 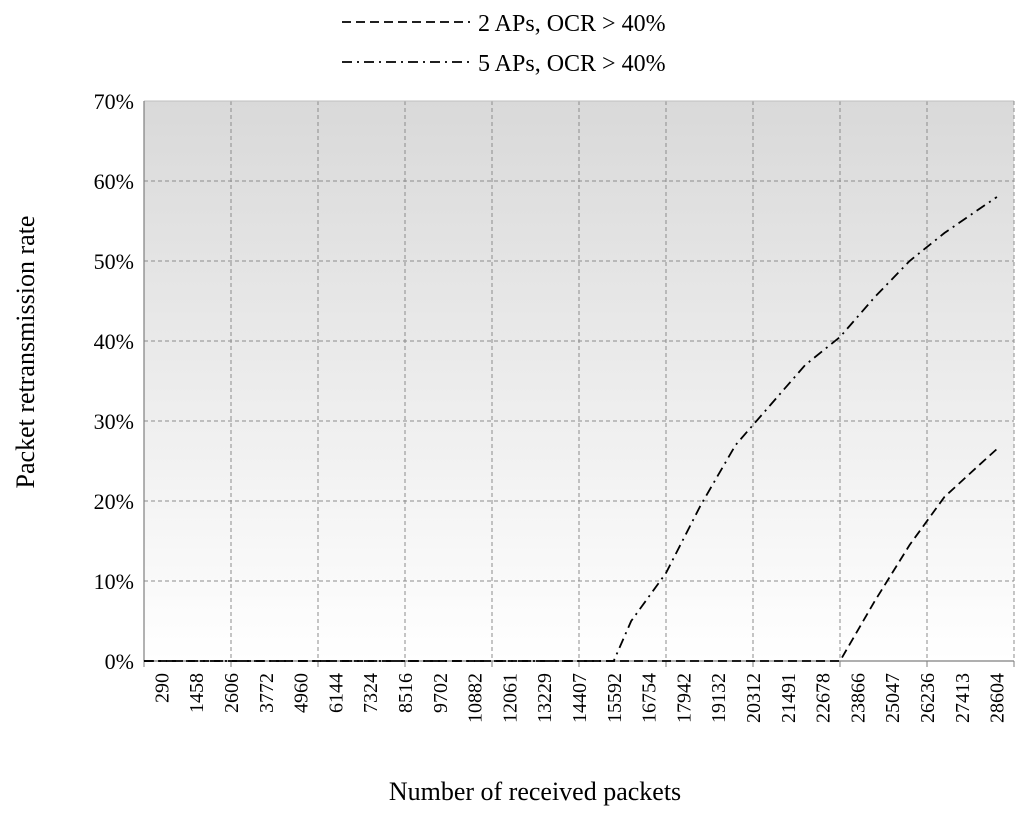 I want to click on x-tick-label: 21491, so click(x=789, y=698).